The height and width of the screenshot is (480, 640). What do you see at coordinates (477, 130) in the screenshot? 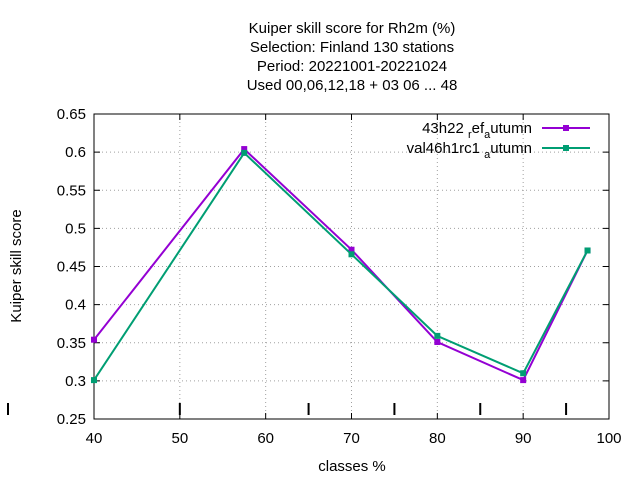
I see `legend-label-1: 43h22 refautumn` at bounding box center [477, 130].